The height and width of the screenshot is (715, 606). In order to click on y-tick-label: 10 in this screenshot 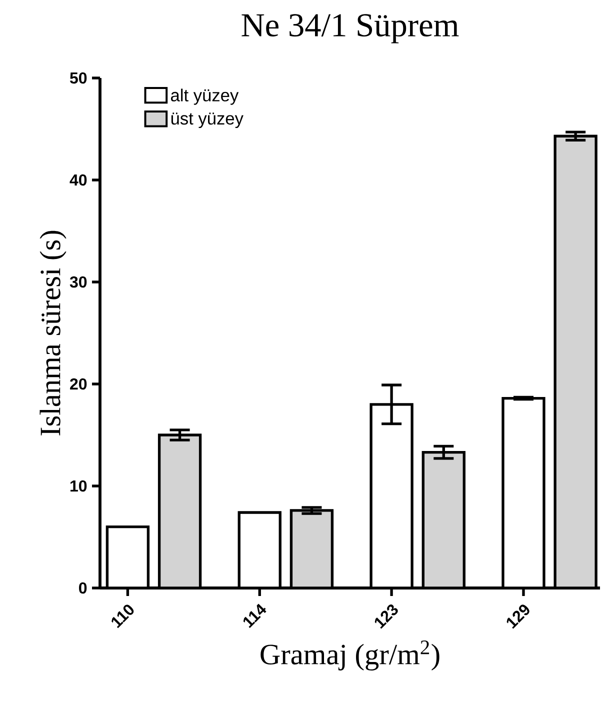, I will do `click(78, 486)`.